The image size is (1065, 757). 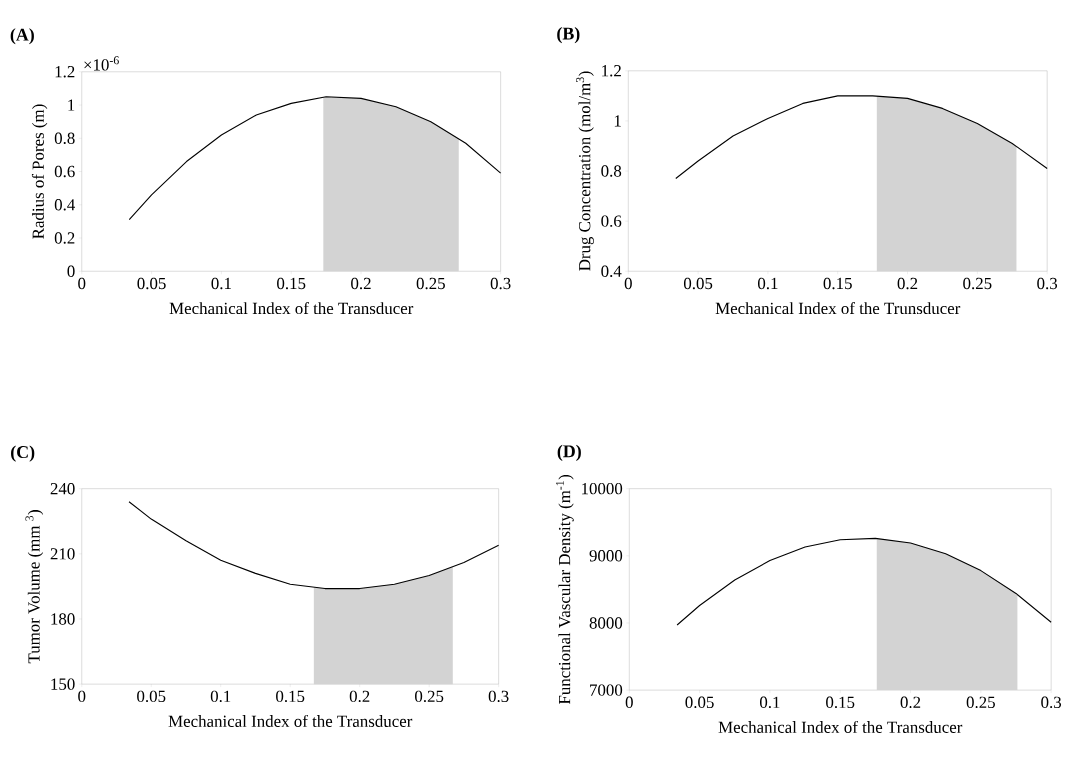 I want to click on y-axis-title: Radius of Pores (m), so click(x=39, y=171).